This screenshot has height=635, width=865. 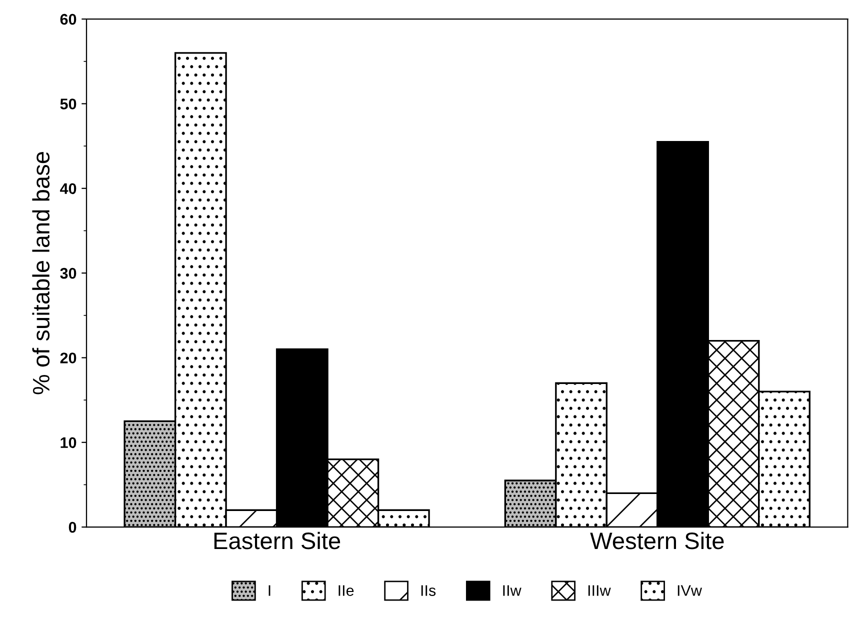 I want to click on x-tick-label: Eastern Site, so click(x=277, y=541).